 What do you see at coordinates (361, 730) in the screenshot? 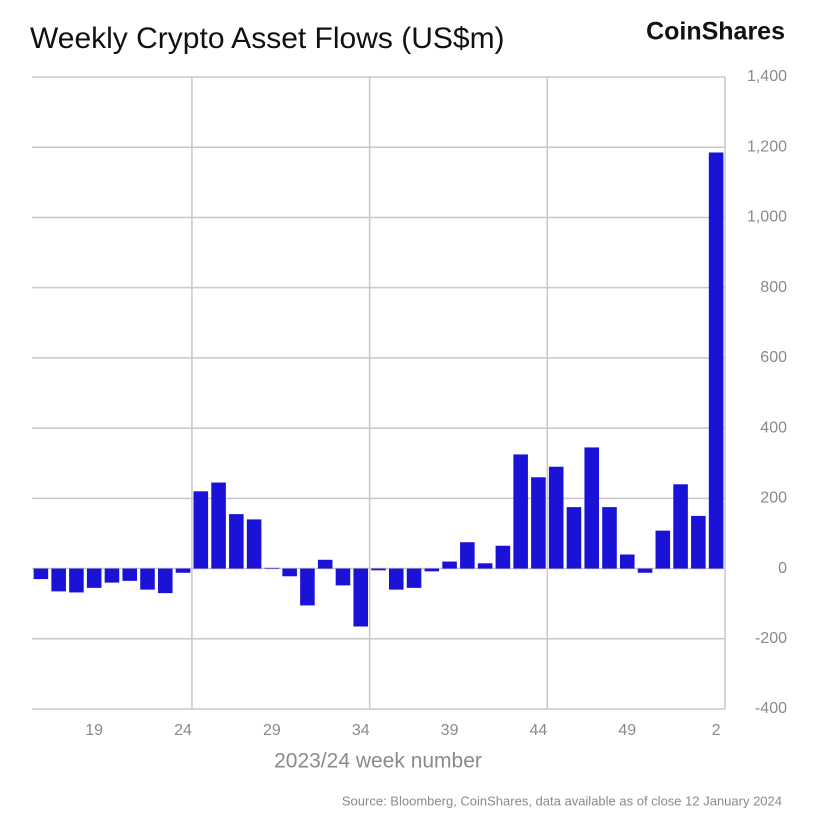
I see `x-tick-label: 34` at bounding box center [361, 730].